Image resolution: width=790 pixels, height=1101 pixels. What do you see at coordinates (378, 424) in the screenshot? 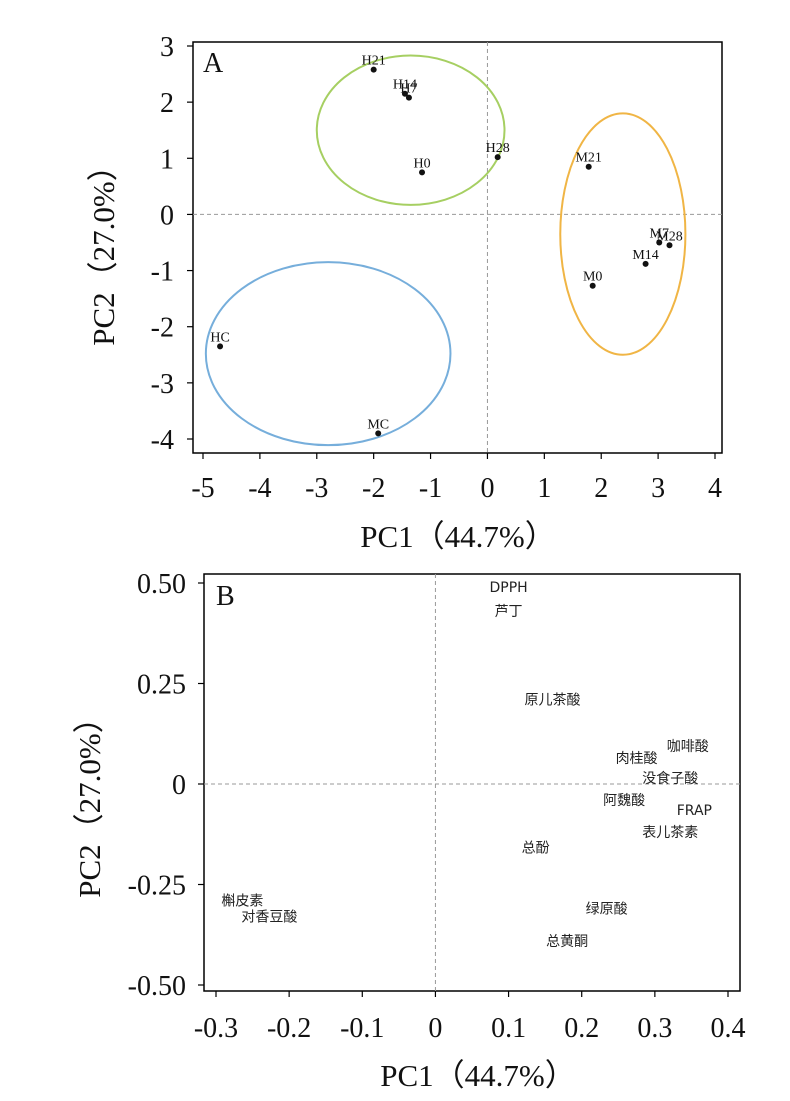
I see `point-label-mc: MC` at bounding box center [378, 424].